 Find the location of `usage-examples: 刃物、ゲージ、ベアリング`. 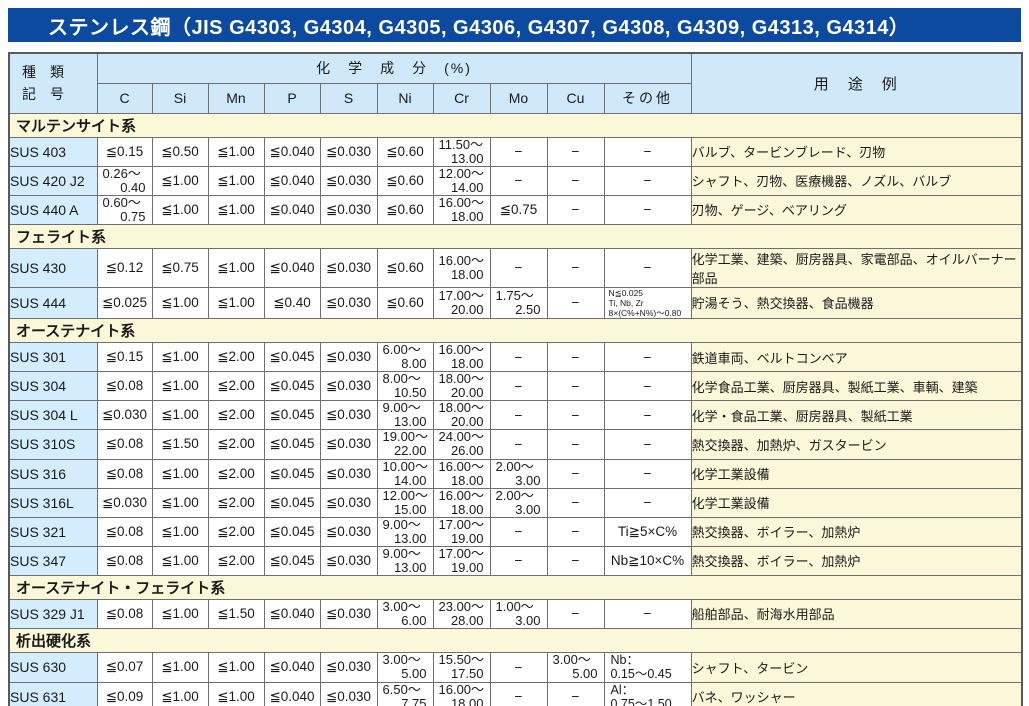

usage-examples: 刃物、ゲージ、ベアリング is located at coordinates (856, 209).